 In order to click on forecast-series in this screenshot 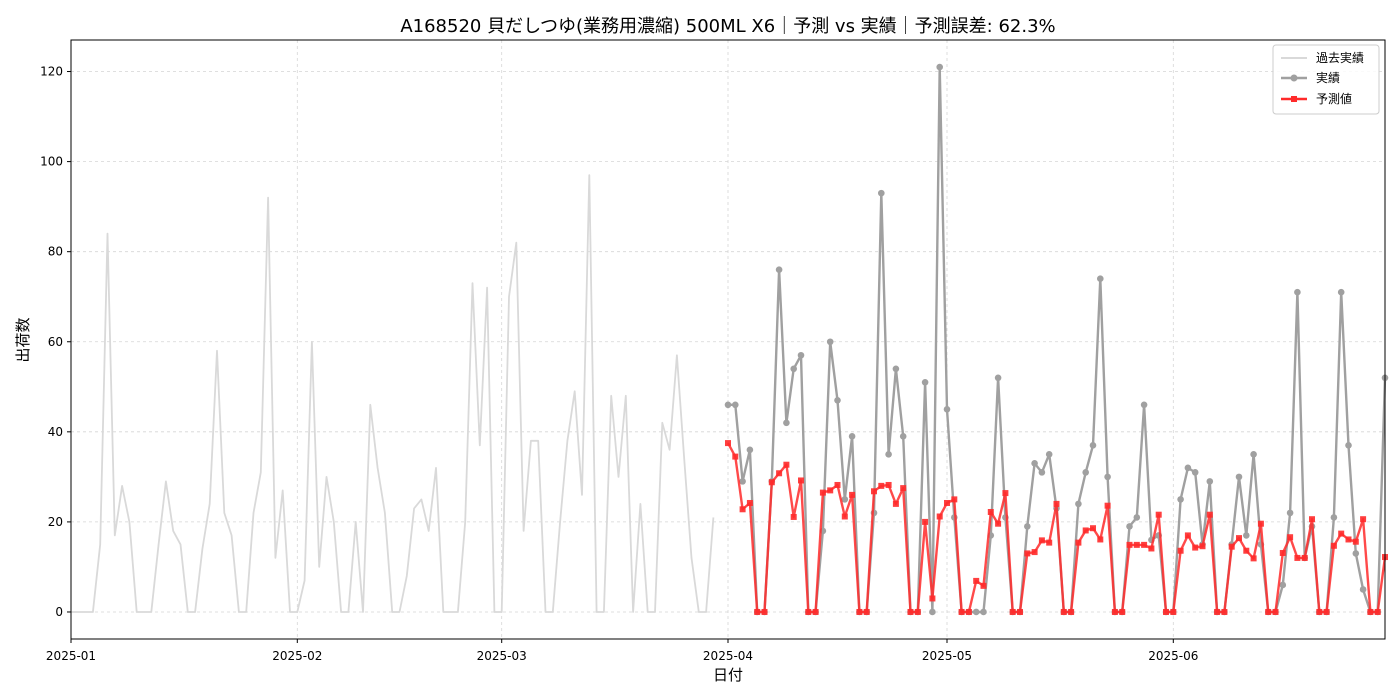, I will do `click(1056, 527)`.